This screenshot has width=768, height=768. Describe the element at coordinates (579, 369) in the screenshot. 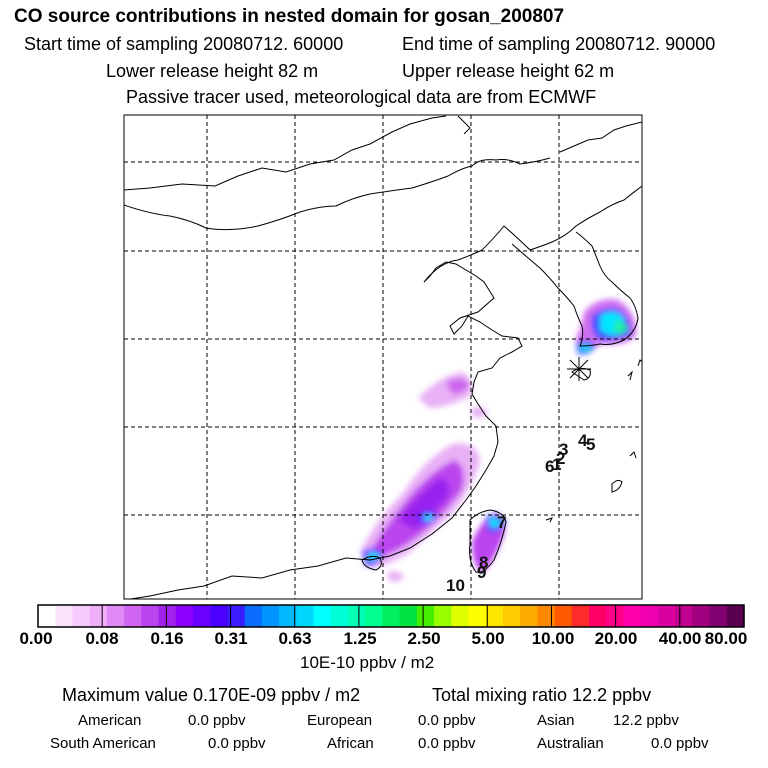

I see `receptor-marker` at that location.